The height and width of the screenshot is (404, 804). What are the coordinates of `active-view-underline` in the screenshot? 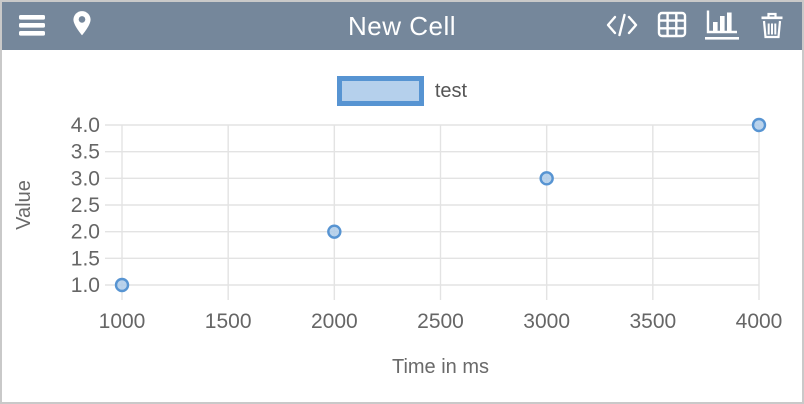 It's located at (722, 38).